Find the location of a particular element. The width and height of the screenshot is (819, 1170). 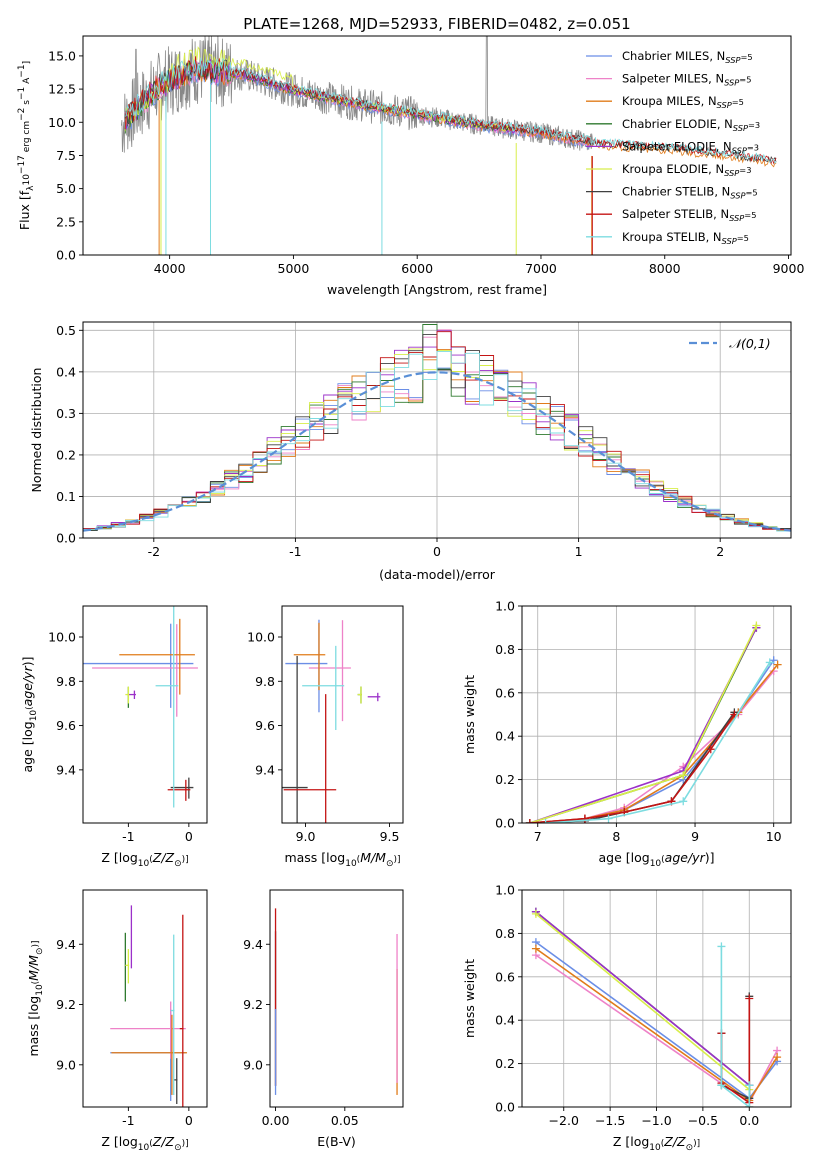

y-tick-label: 9.0 is located at coordinates (253, 1064).